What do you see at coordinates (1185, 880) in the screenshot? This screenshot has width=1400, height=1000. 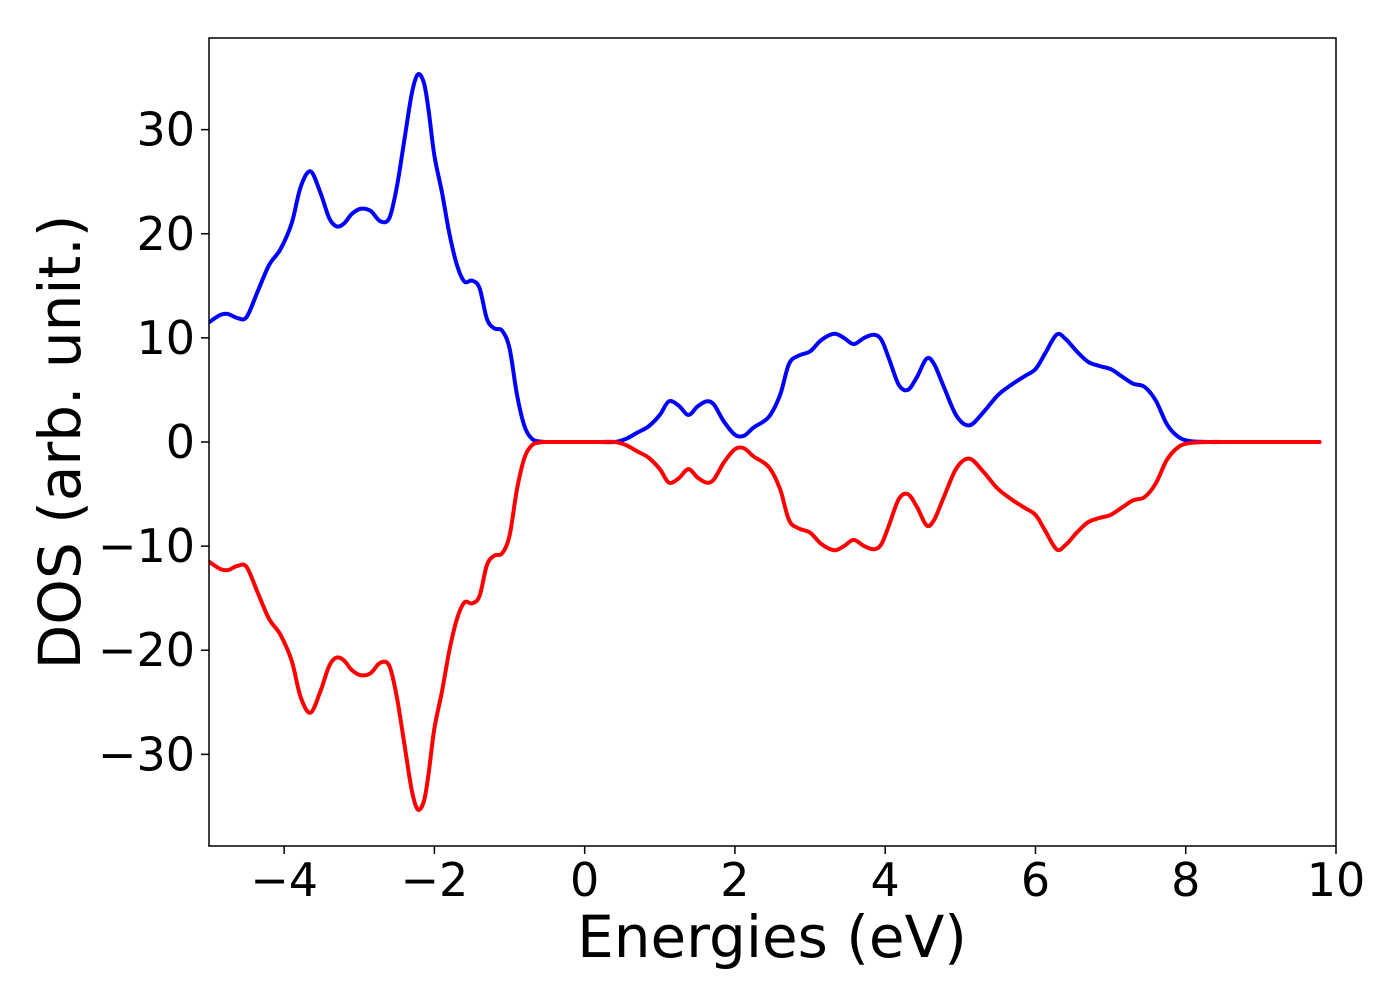 I see `x-tick-label: 8` at bounding box center [1185, 880].